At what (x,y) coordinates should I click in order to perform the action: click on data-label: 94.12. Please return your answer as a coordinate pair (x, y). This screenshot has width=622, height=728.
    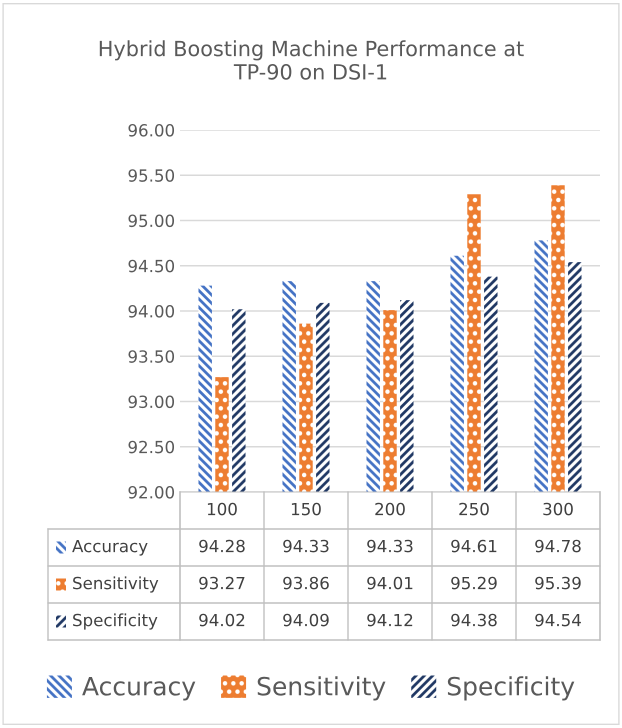
    Looking at the image, I should click on (389, 620).